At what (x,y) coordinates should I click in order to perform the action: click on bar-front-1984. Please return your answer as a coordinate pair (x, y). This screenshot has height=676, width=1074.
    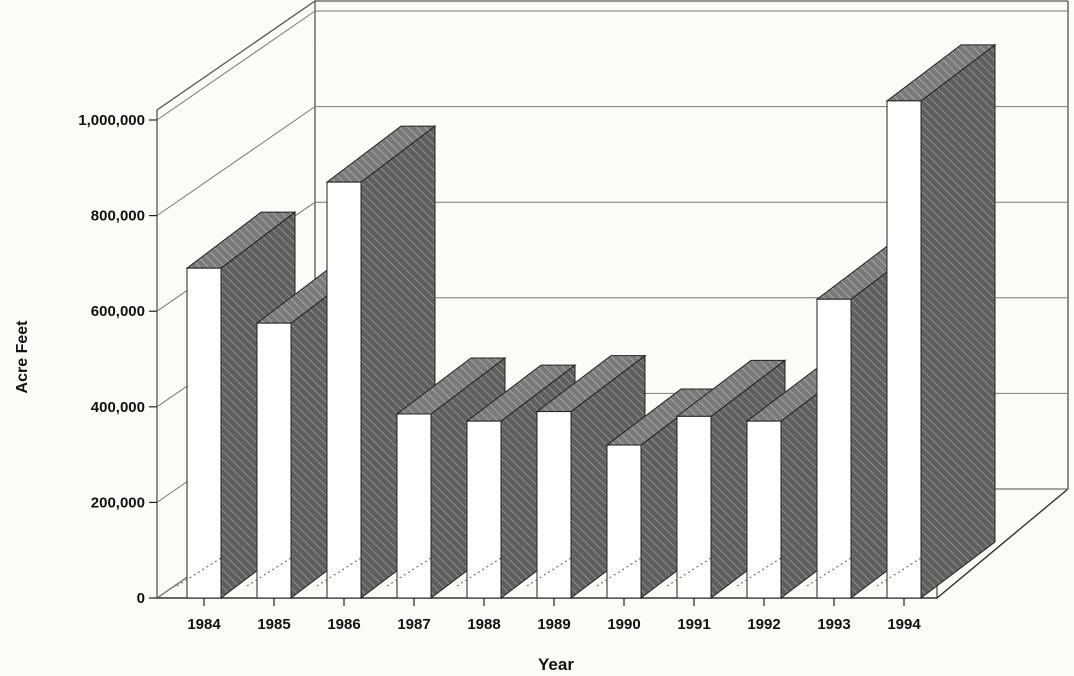
    Looking at the image, I should click on (204, 433).